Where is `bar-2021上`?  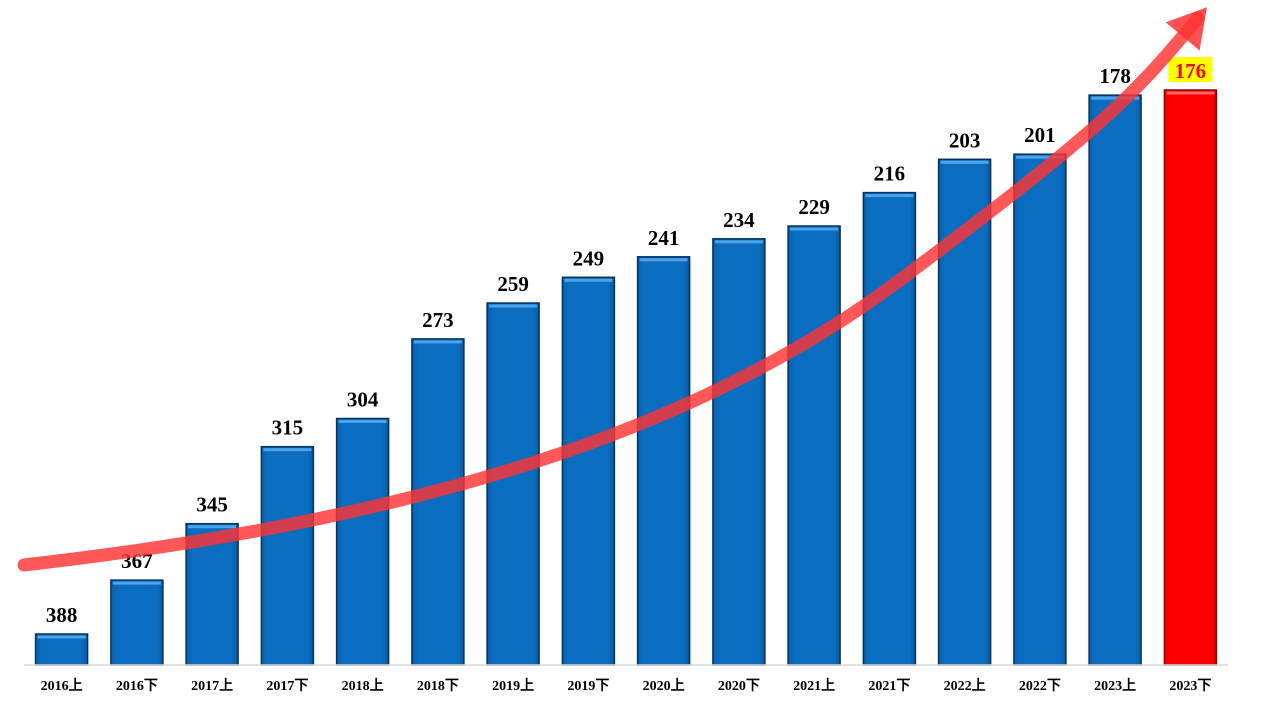
bar-2021上 is located at coordinates (814, 445).